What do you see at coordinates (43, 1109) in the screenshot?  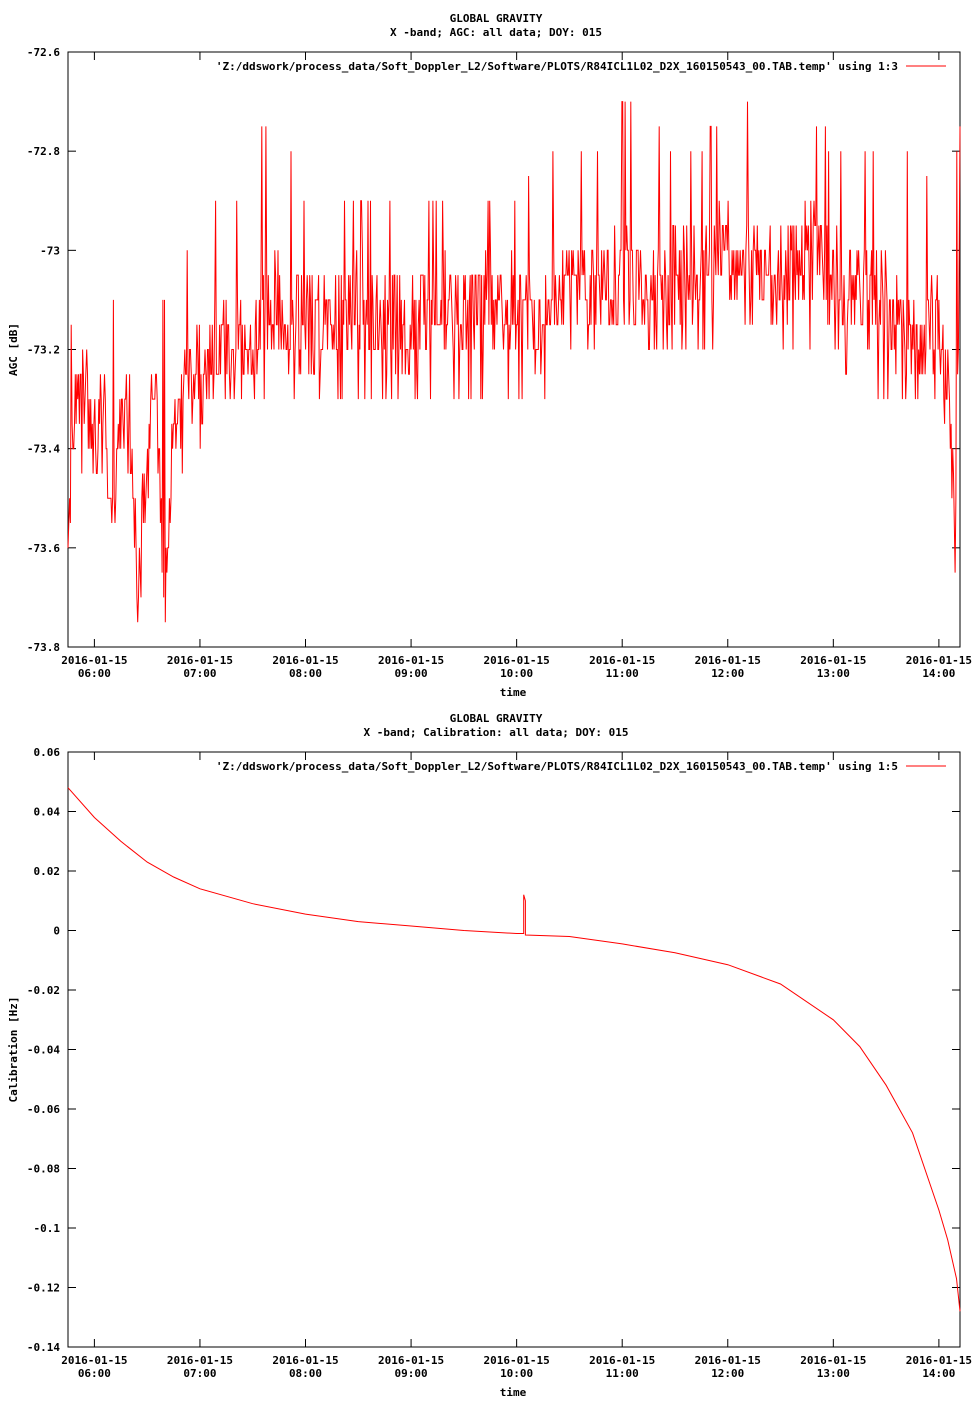 I see `y-tick-label: -0.06` at bounding box center [43, 1109].